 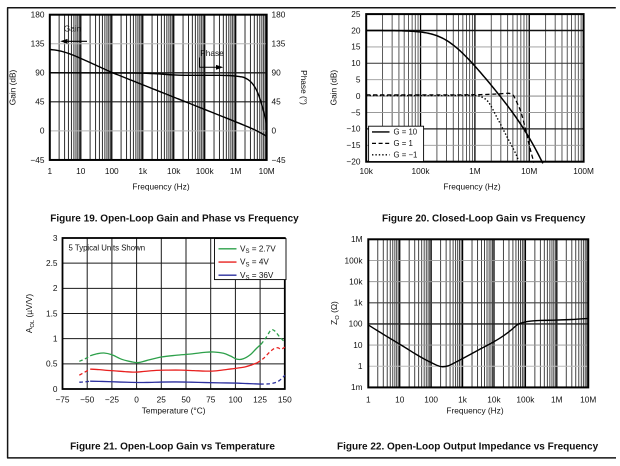 What do you see at coordinates (258, 249) in the screenshot?
I see `svg-text: VS = 2.7V` at bounding box center [258, 249].